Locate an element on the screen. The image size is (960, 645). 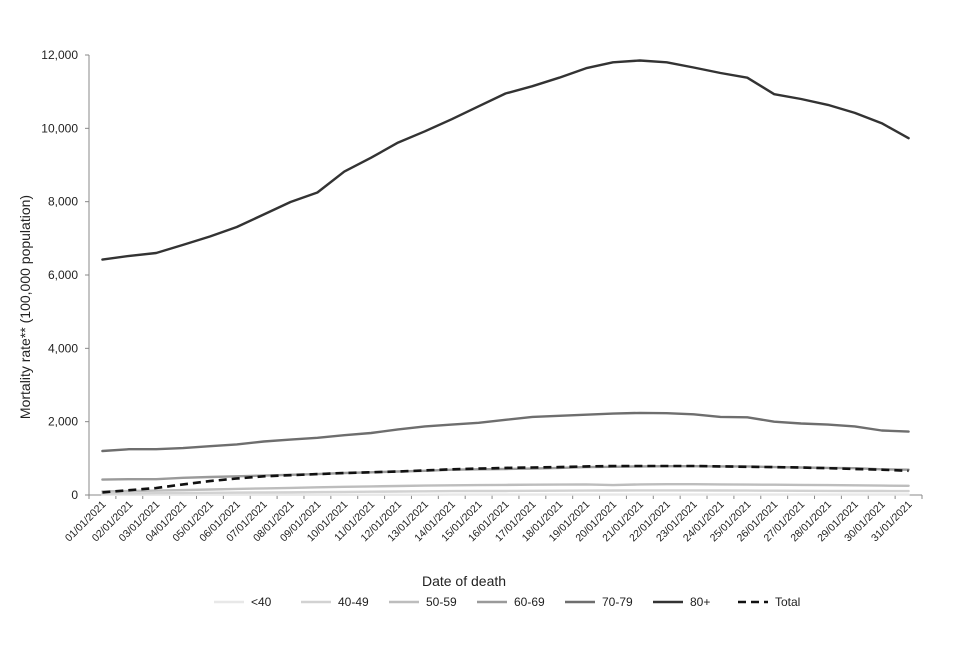
y-tick-label: 12,000 is located at coordinates (59, 55).